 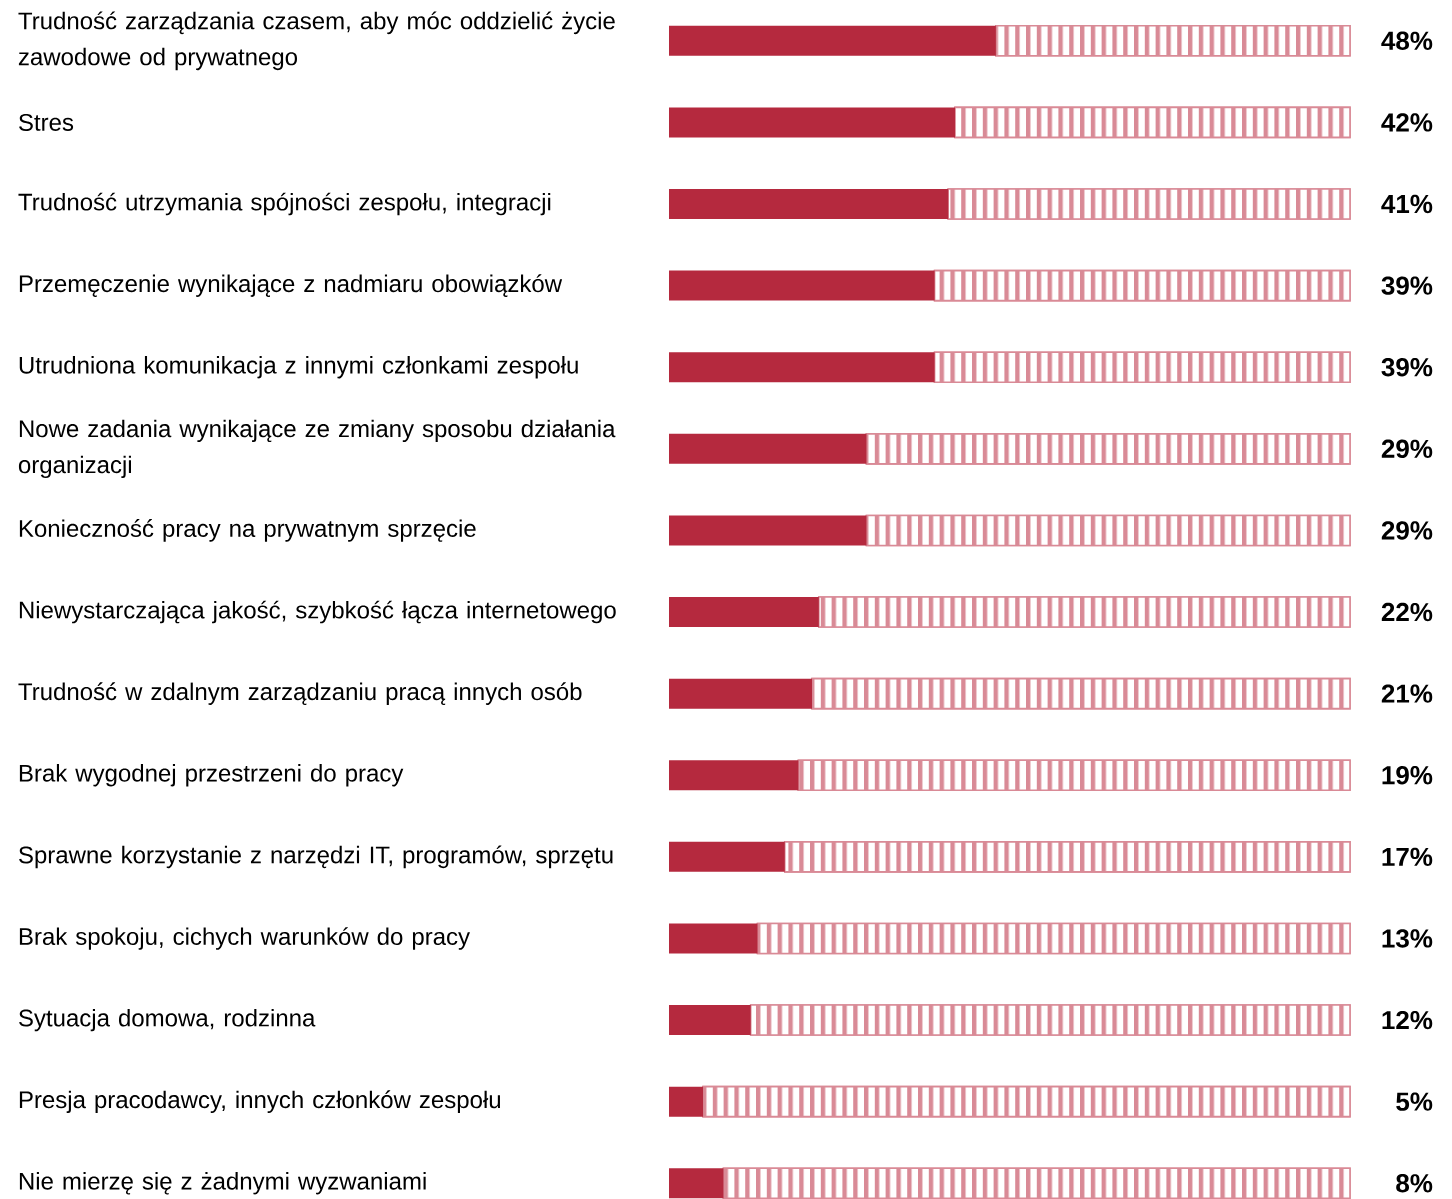 What do you see at coordinates (316, 857) in the screenshot?
I see `y-tick-label: Sprawne korzystanie z narzędzi IT, programów, sprzętu` at bounding box center [316, 857].